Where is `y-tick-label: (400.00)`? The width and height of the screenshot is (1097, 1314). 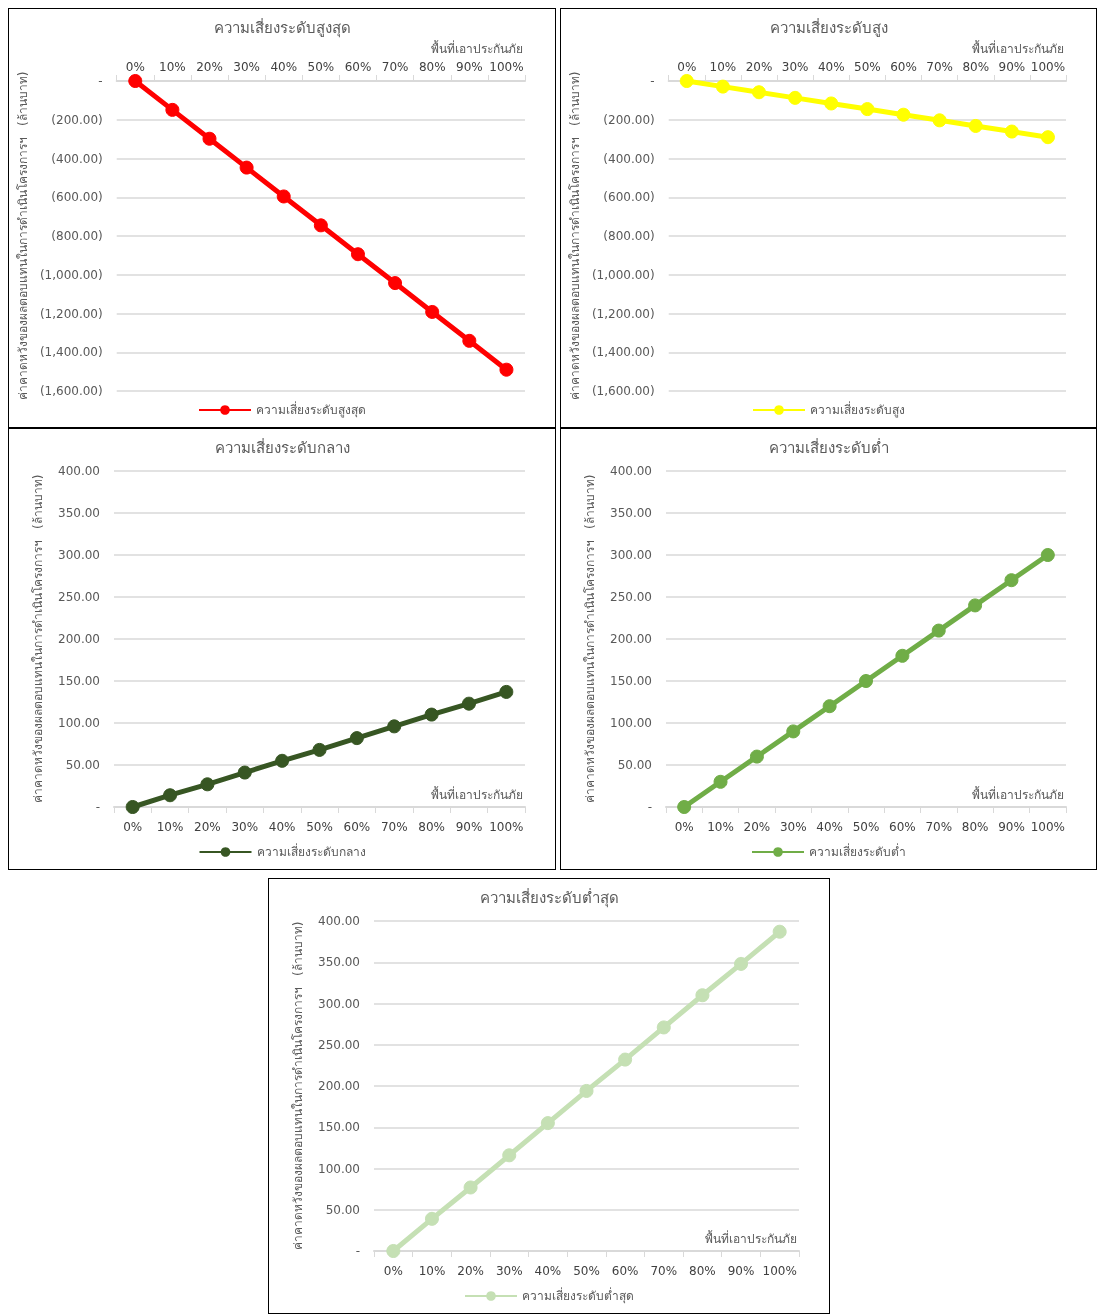
y-tick-label: (400.00) is located at coordinates (629, 158).